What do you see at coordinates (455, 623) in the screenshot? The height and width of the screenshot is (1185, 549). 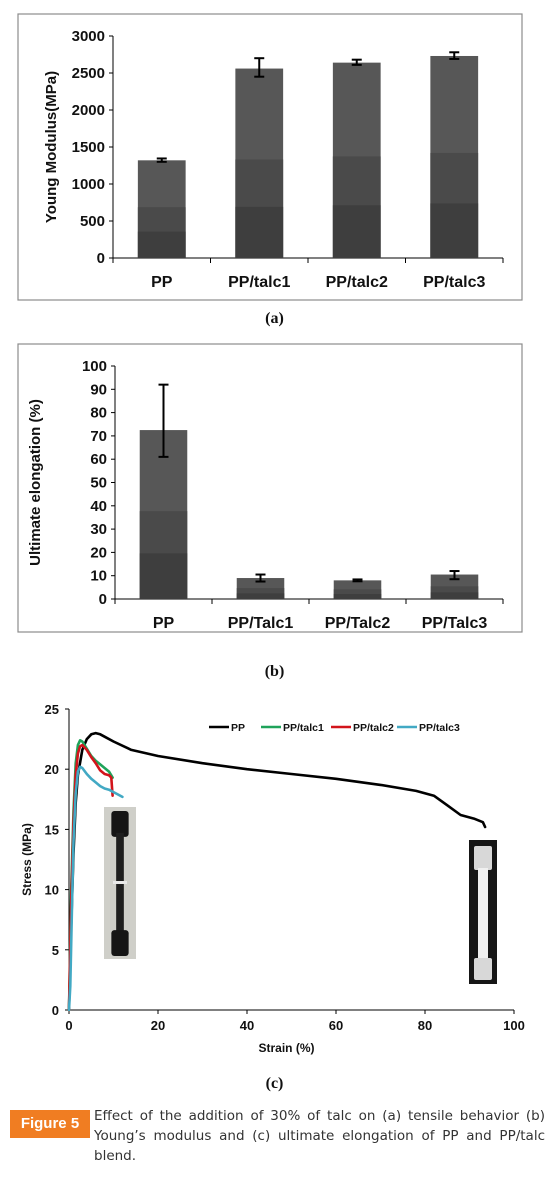 I see `category-label: PP/Talc3` at bounding box center [455, 623].